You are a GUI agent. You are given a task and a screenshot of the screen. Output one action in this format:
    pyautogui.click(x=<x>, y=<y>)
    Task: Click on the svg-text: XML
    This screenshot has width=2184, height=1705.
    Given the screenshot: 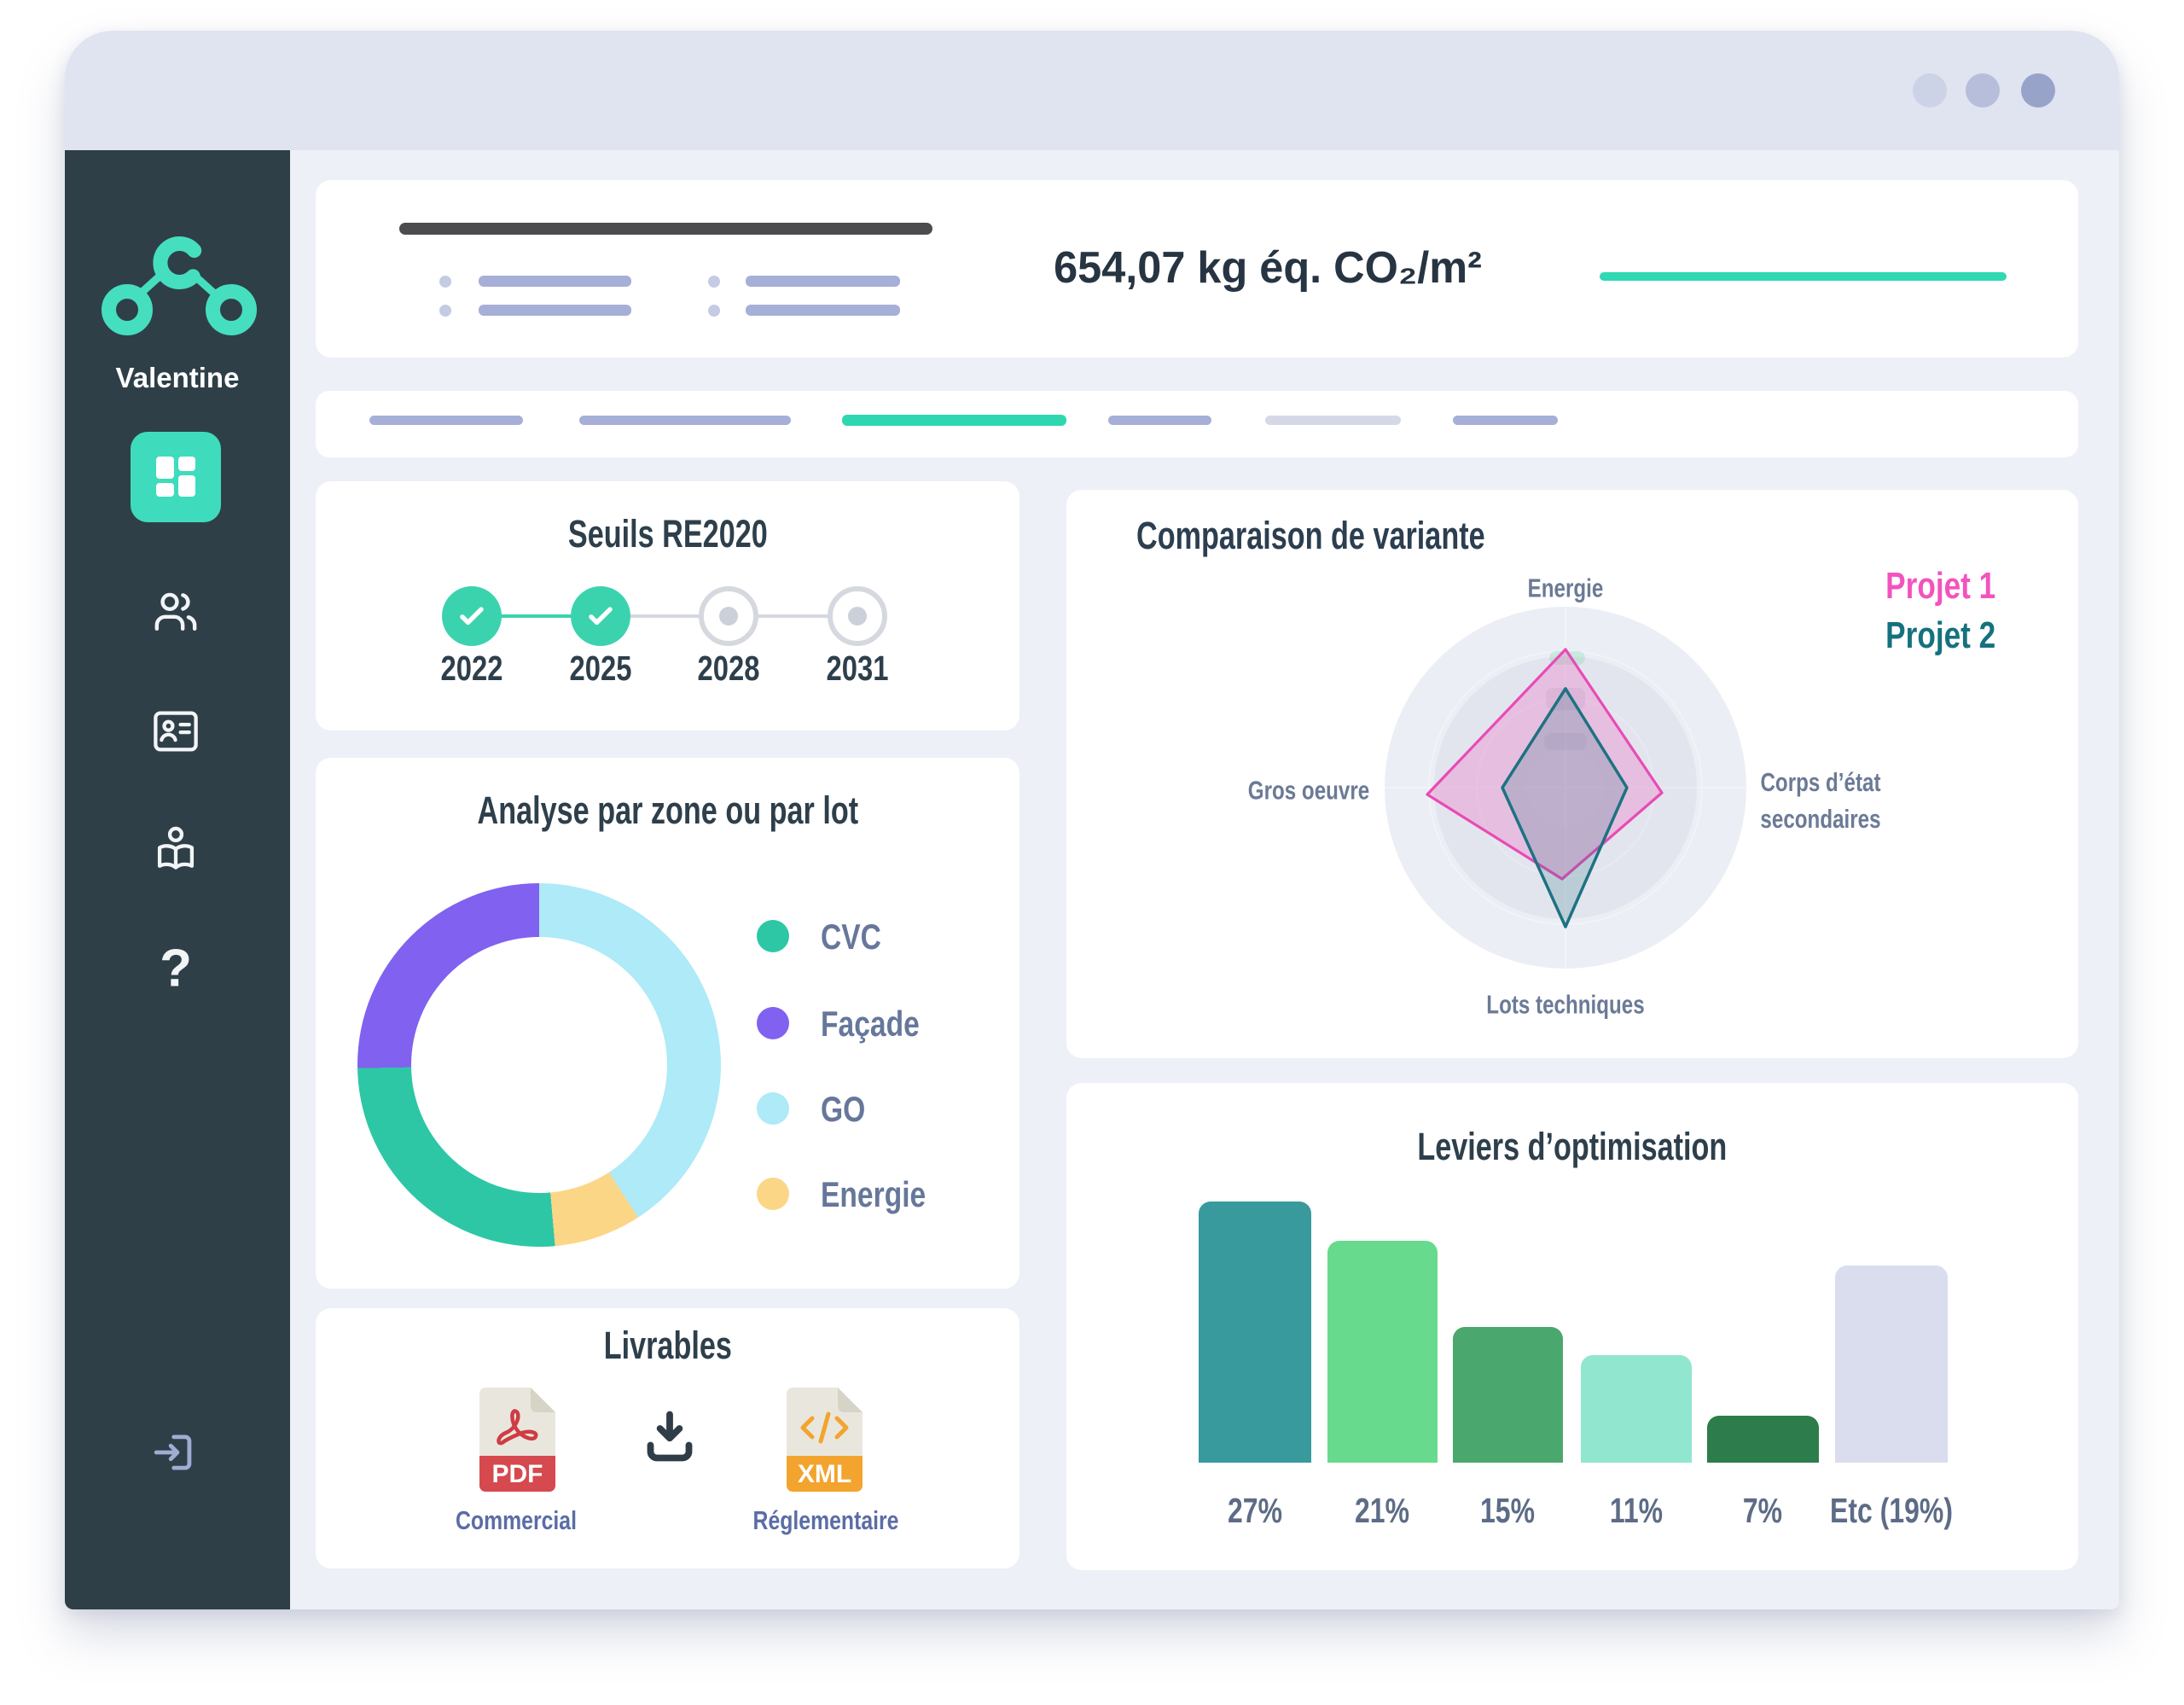 What is the action you would take?
    pyautogui.click(x=825, y=1474)
    